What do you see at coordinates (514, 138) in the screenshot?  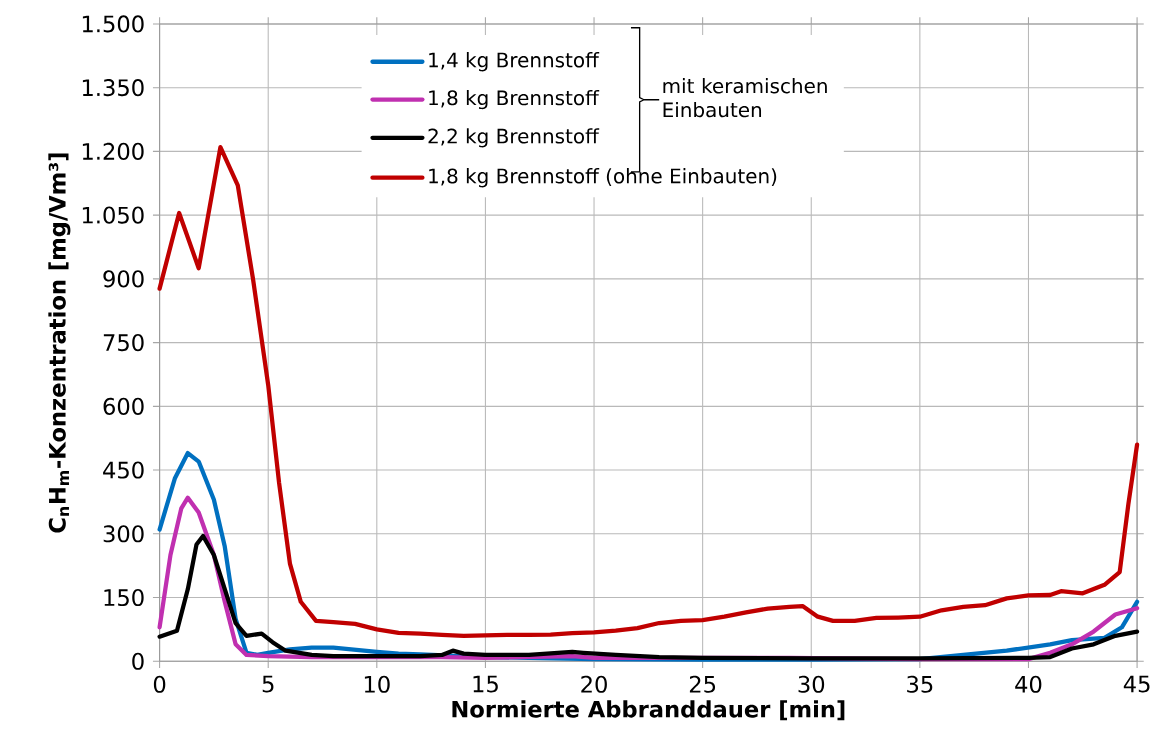 I see `legend-label: 2,2 kg Brennstoff` at bounding box center [514, 138].